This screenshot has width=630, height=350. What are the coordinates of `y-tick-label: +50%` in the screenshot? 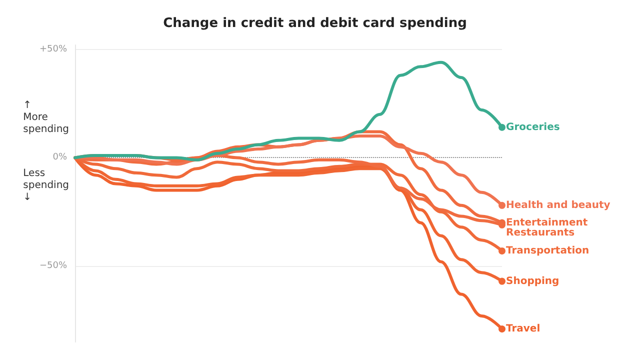 It's located at (53, 49).